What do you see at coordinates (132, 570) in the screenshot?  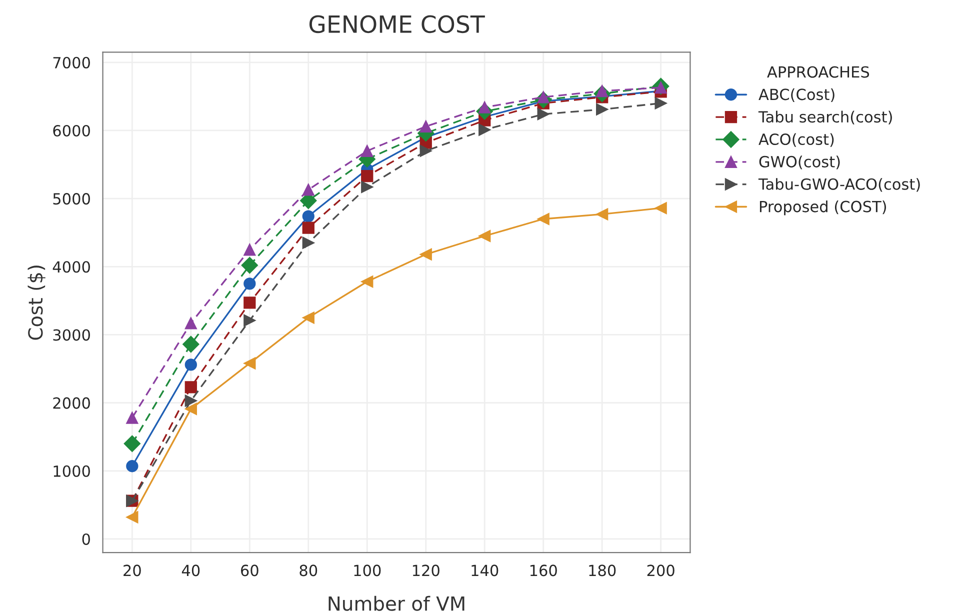 I see `x-tick-label: 20` at bounding box center [132, 570].